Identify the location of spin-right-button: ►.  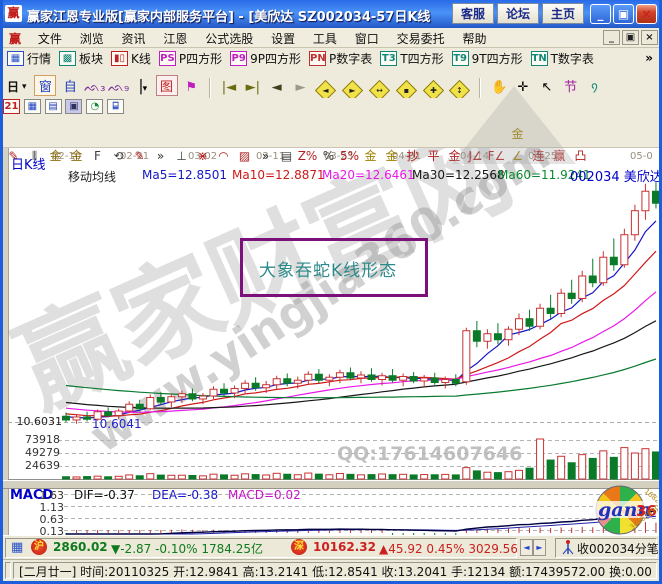
(539, 547).